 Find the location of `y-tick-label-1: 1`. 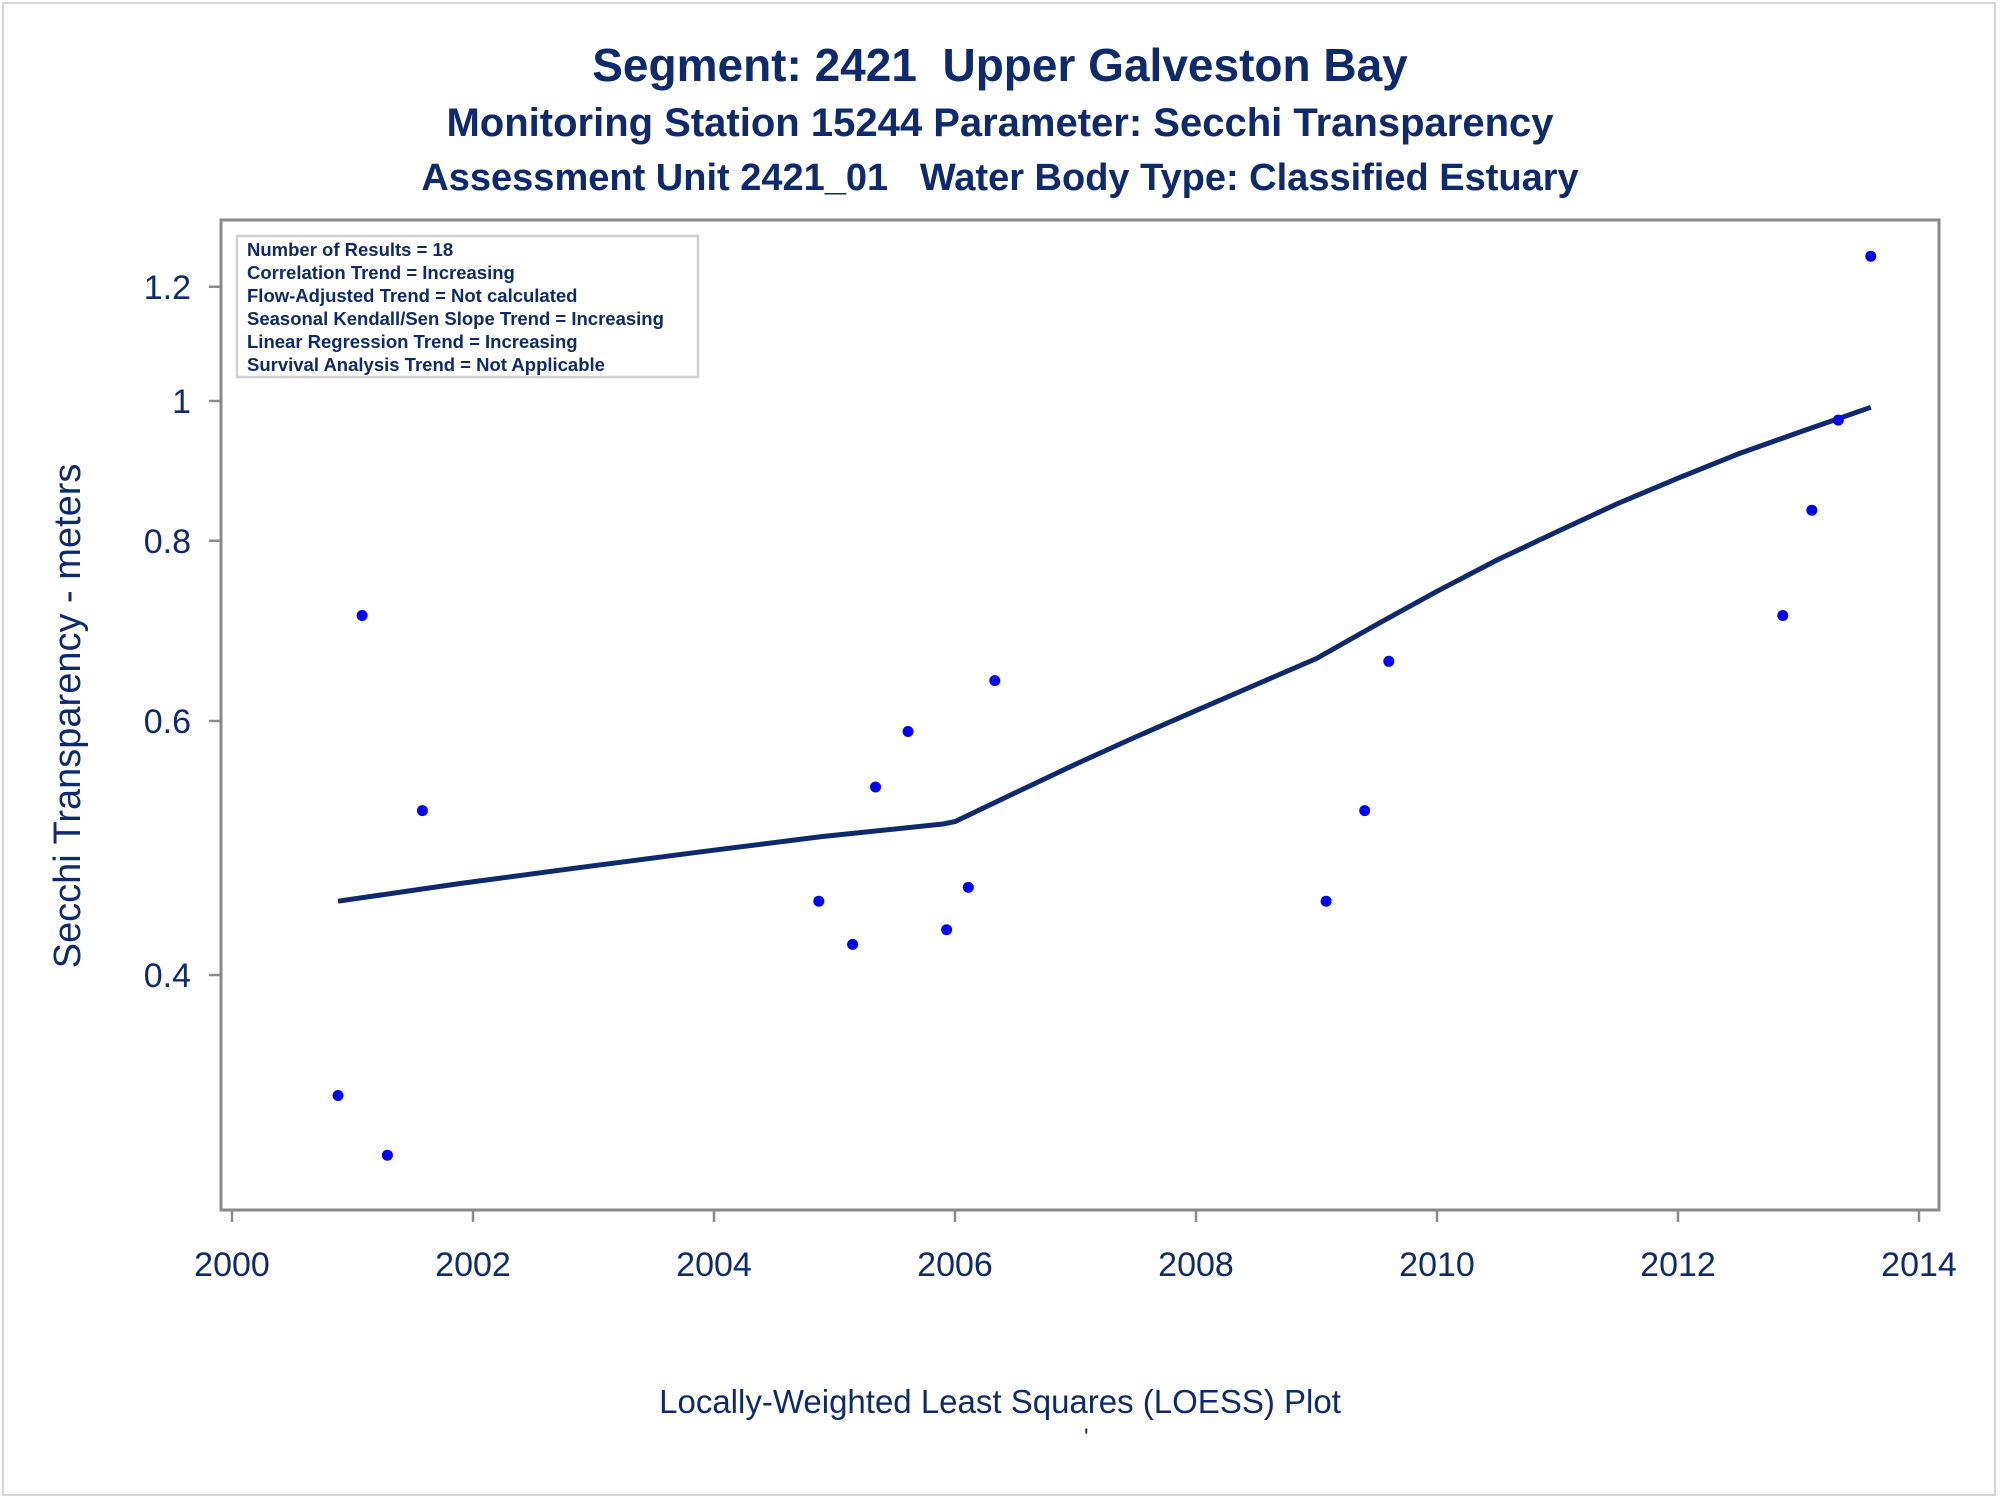

y-tick-label-1: 1 is located at coordinates (181, 402).